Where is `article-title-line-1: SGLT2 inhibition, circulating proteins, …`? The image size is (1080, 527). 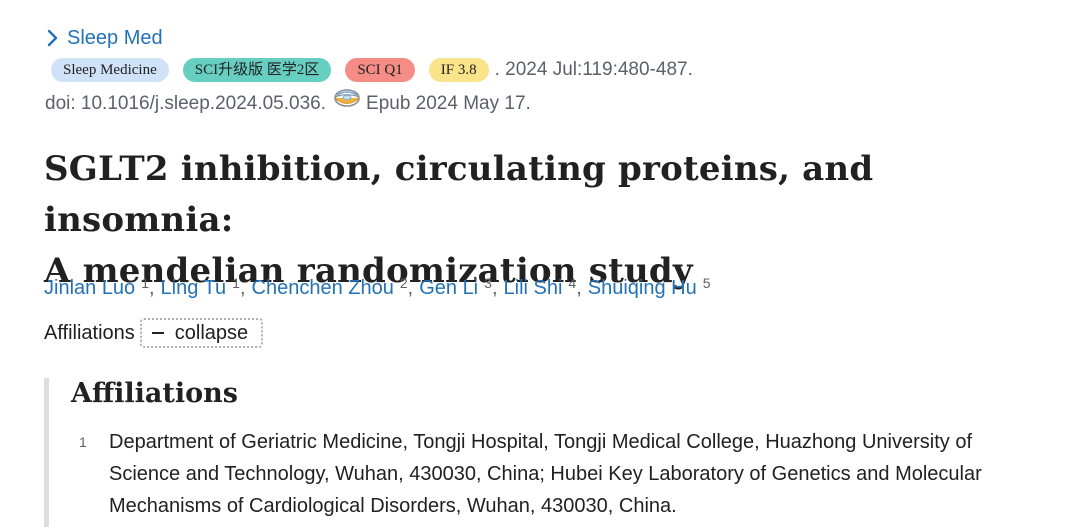
article-title-line-1: SGLT2 inhibition, circulating proteins, … is located at coordinates (459, 194).